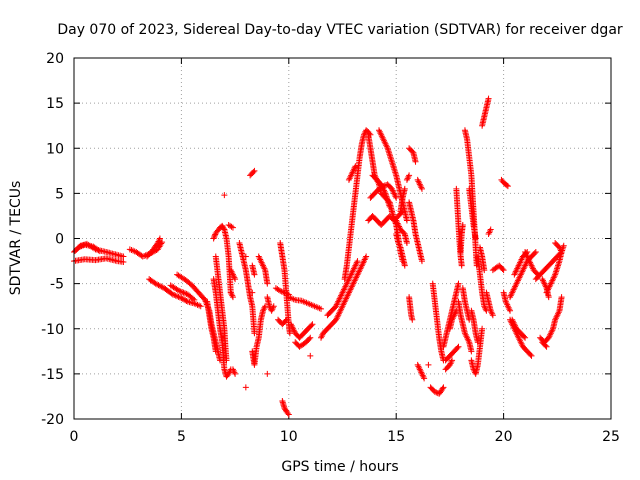  Describe the element at coordinates (52, 420) in the screenshot. I see `y-tick-label: -20` at that location.